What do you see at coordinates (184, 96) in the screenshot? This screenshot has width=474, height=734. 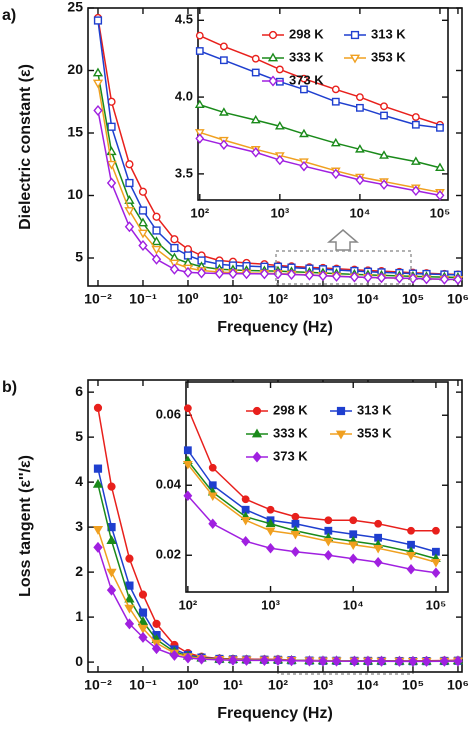 I see `y-tick-label: 4.0` at bounding box center [184, 96].